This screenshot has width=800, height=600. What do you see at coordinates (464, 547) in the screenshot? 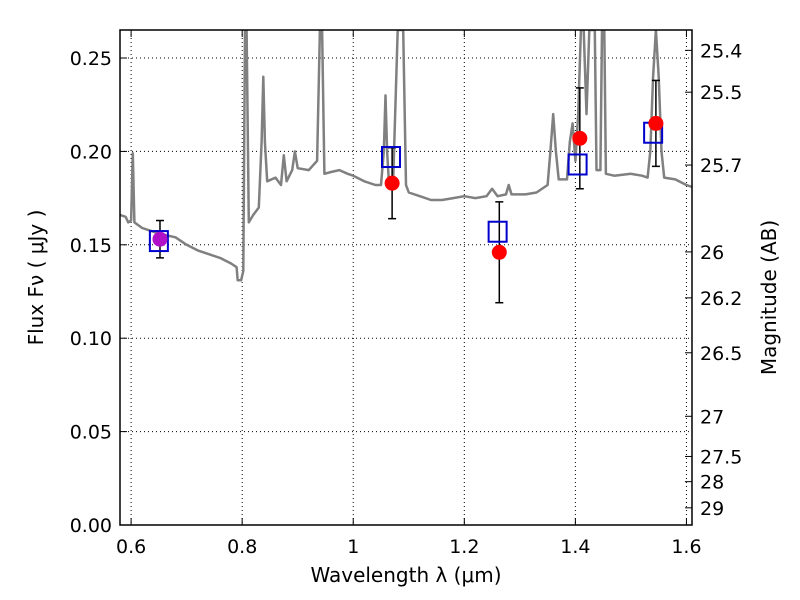
I see `x-tick-label: 1.2` at bounding box center [464, 547].